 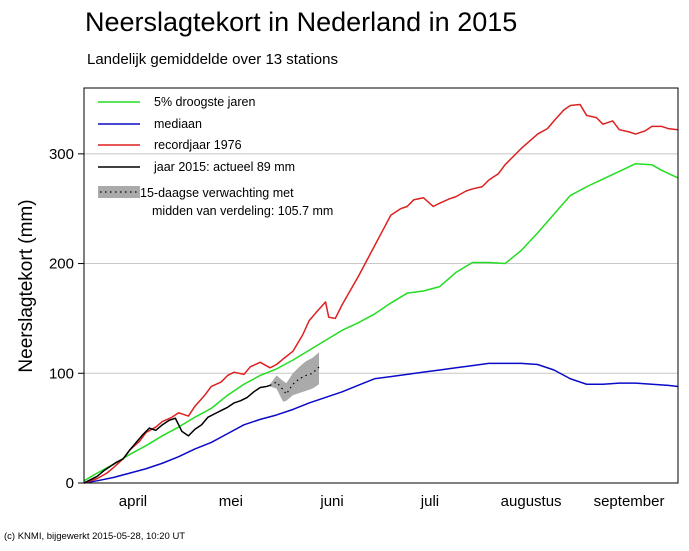 I want to click on x-tick-label-juni: juni, so click(x=331, y=501).